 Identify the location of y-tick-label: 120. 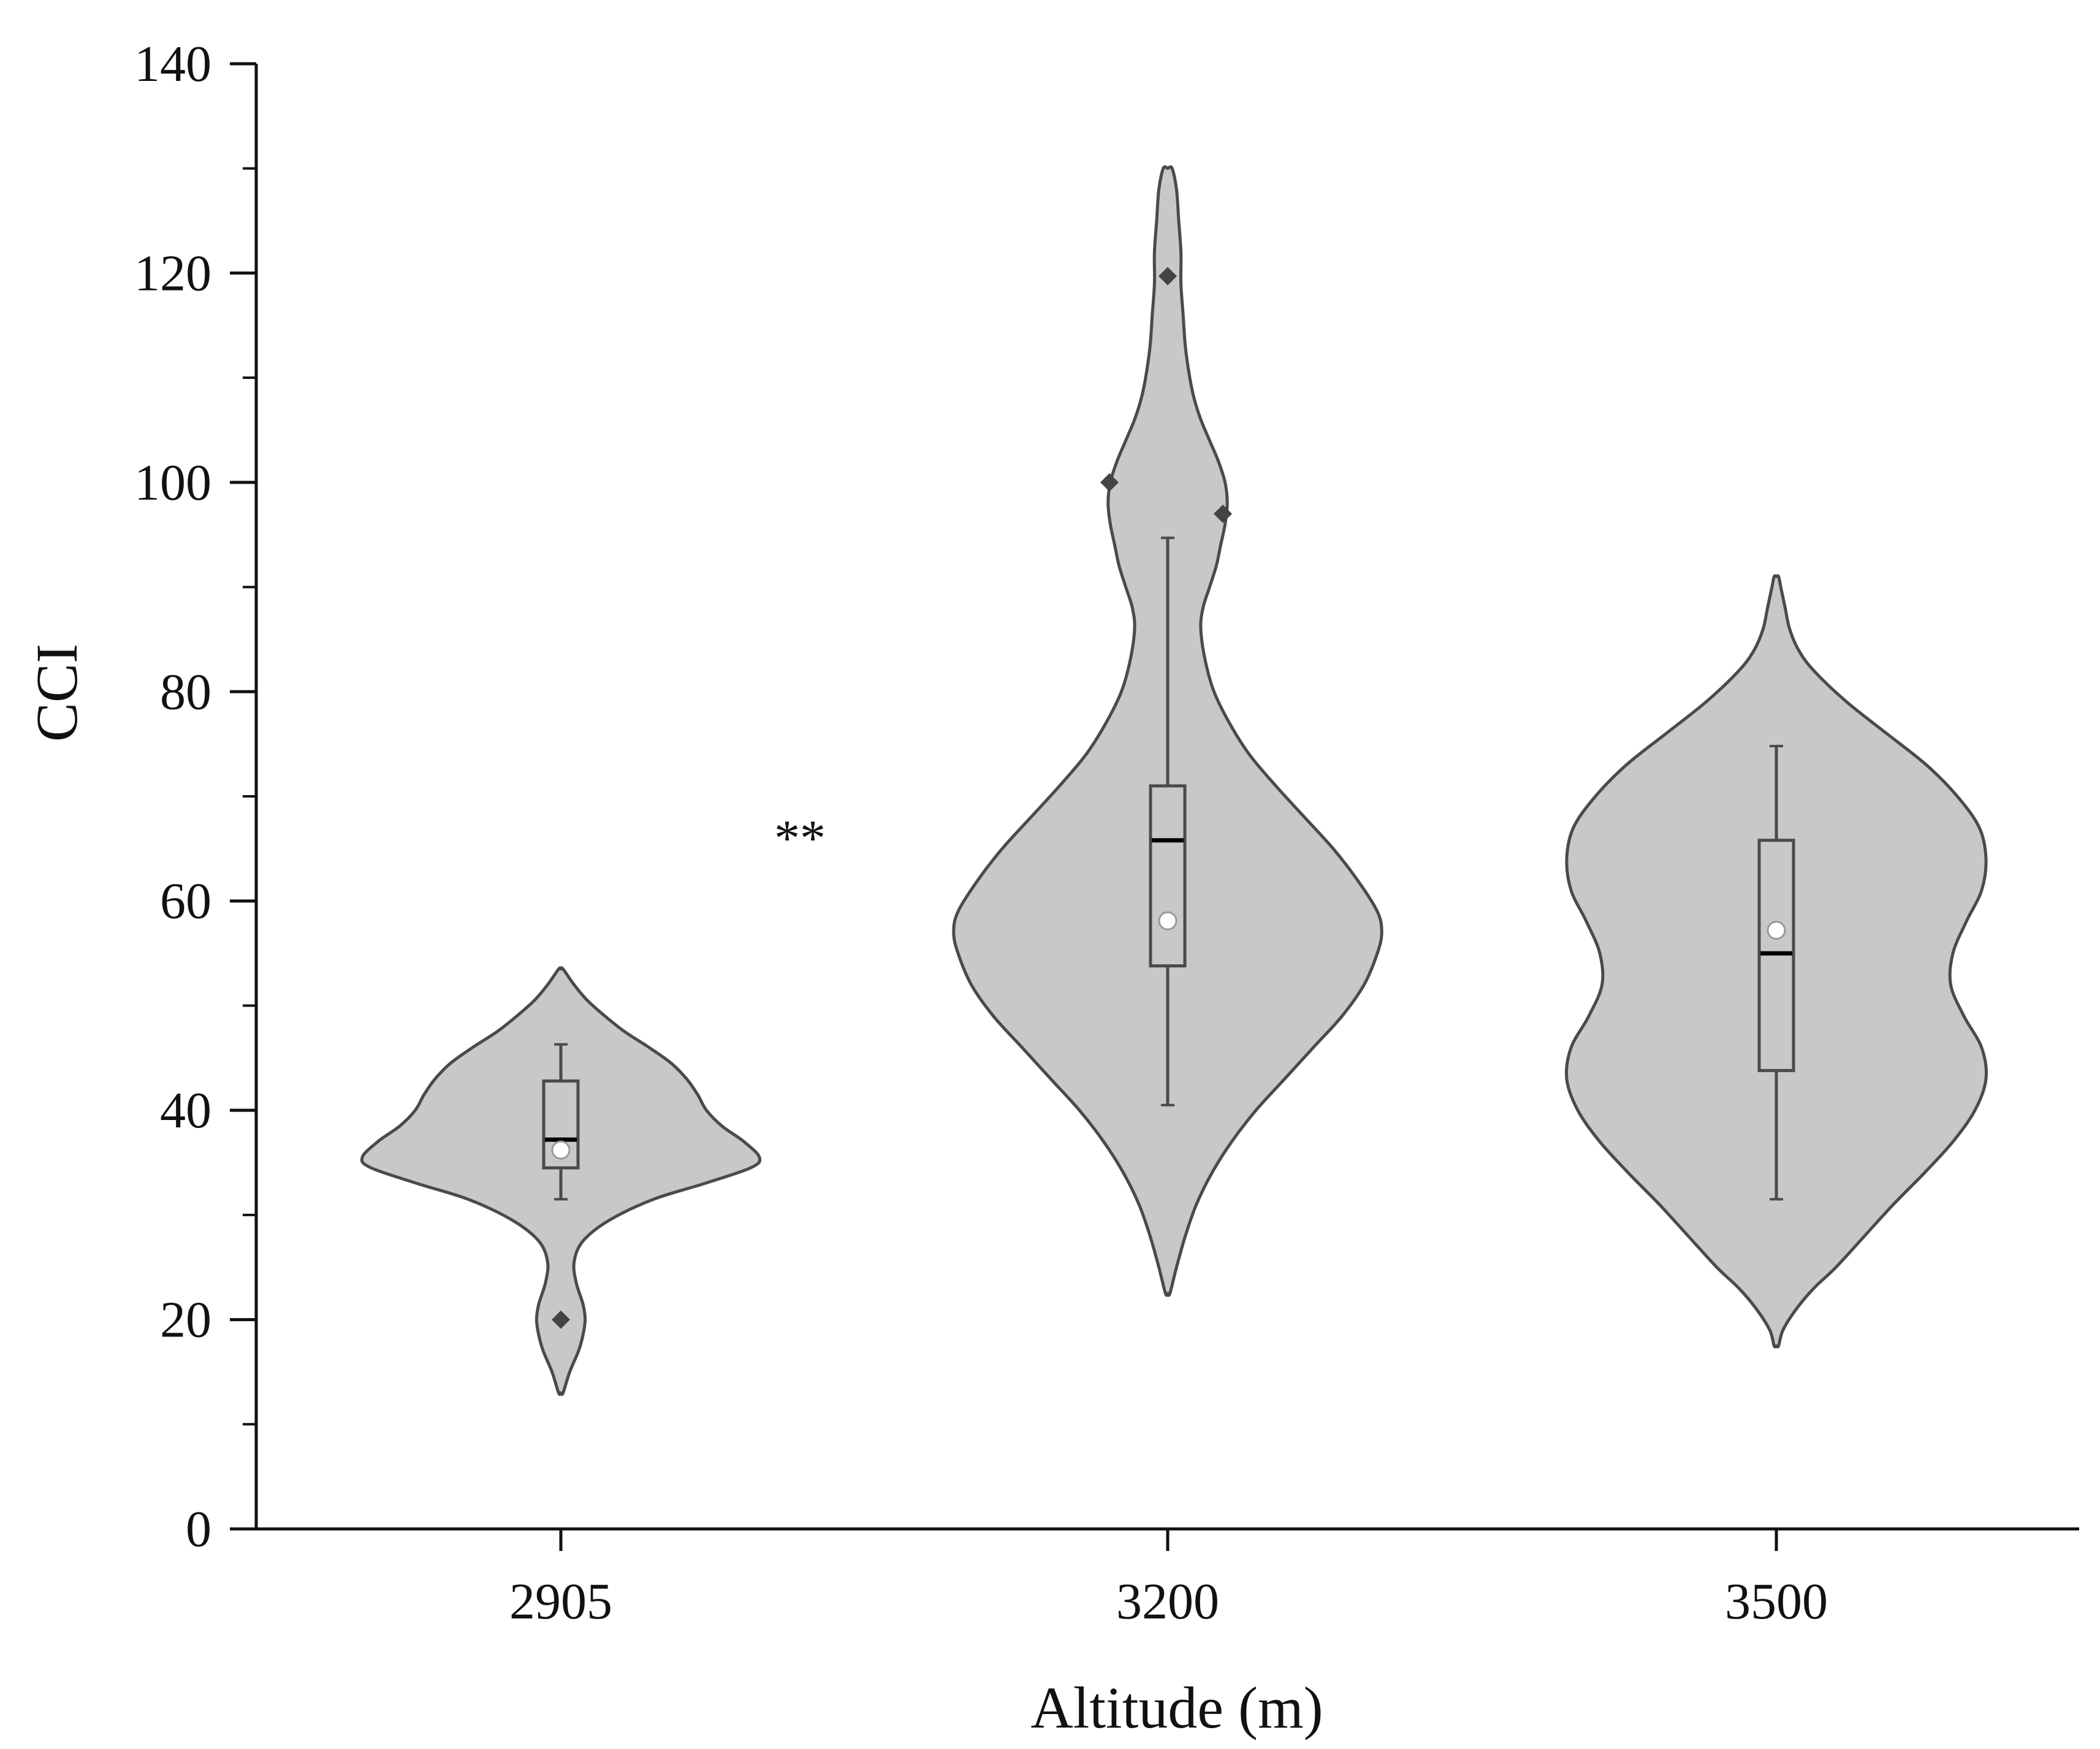
(173, 273).